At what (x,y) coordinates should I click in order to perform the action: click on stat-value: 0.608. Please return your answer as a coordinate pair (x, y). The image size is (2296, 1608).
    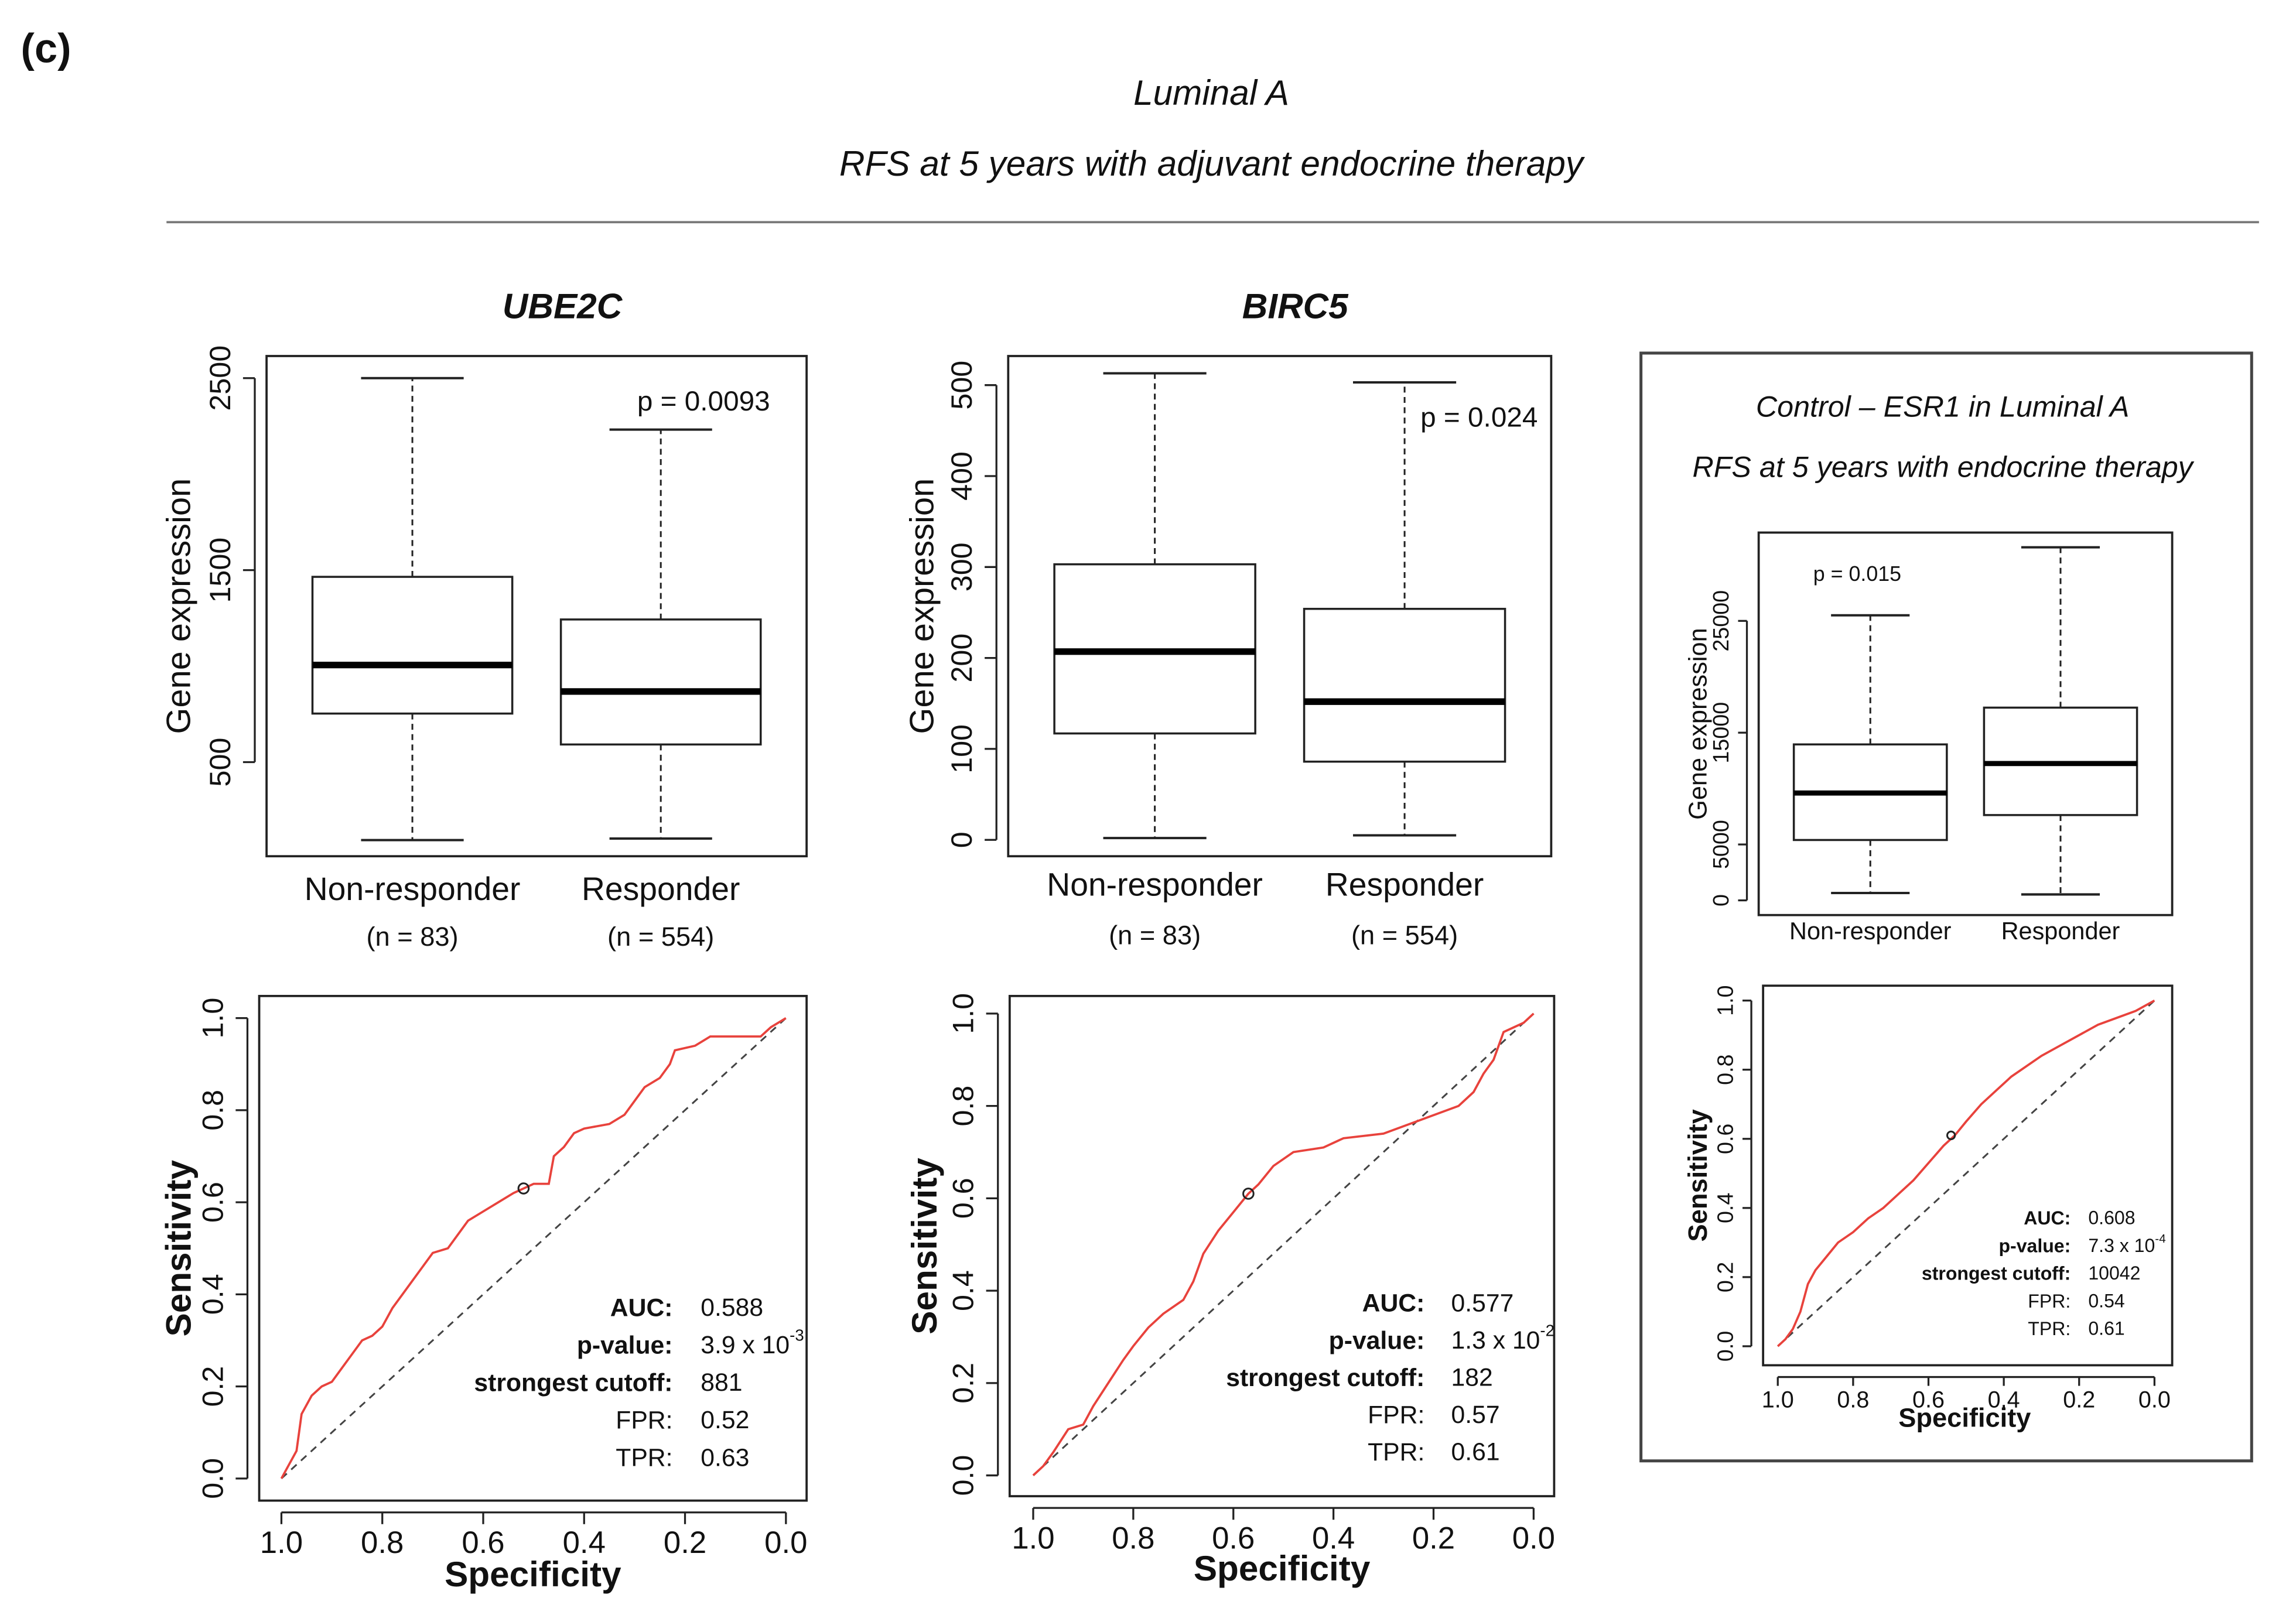
    Looking at the image, I should click on (2111, 1218).